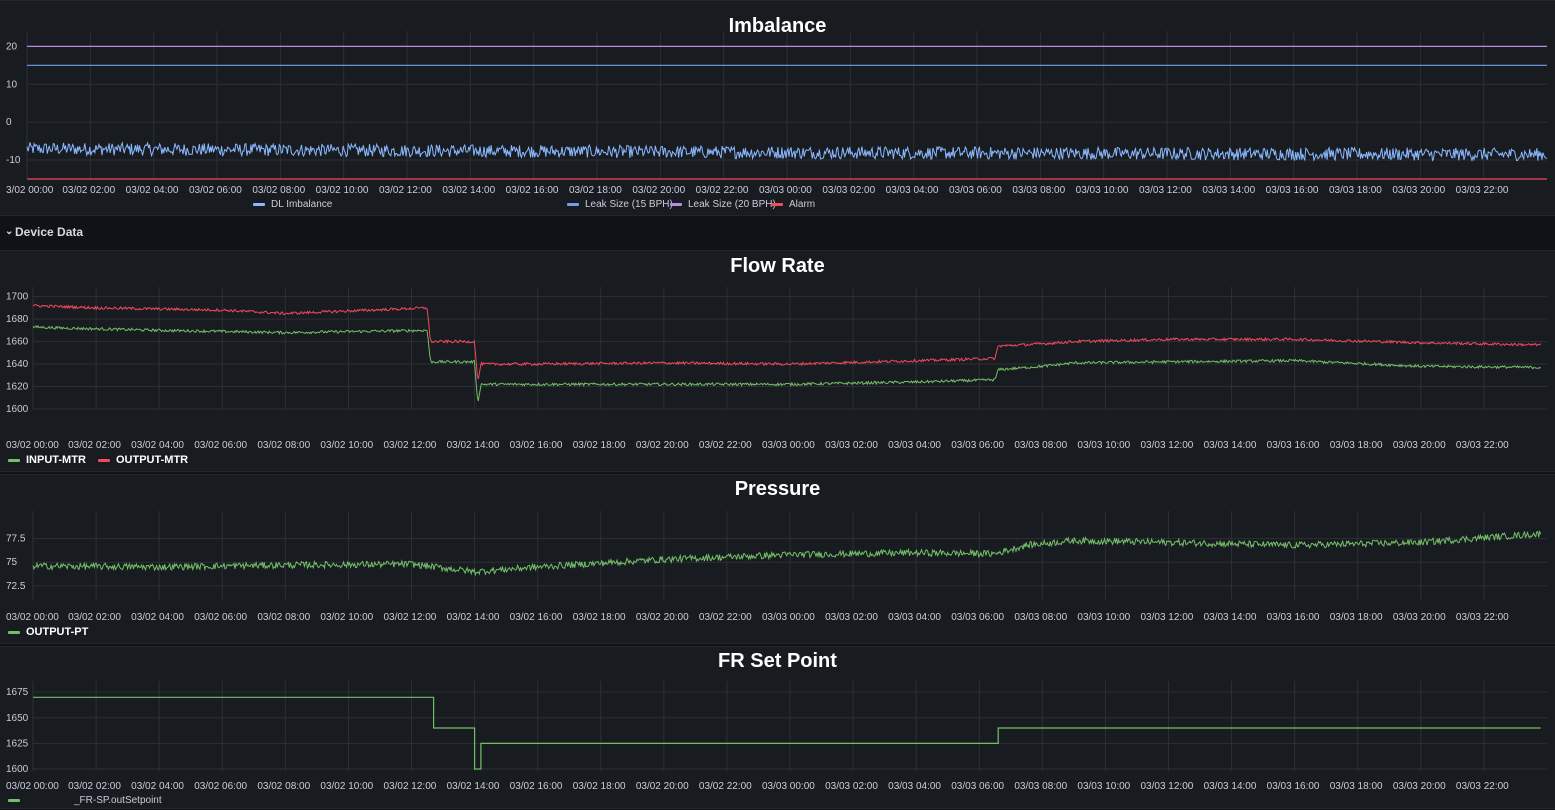  Describe the element at coordinates (787, 152) in the screenshot. I see `series-line-dl-imbalance` at that location.